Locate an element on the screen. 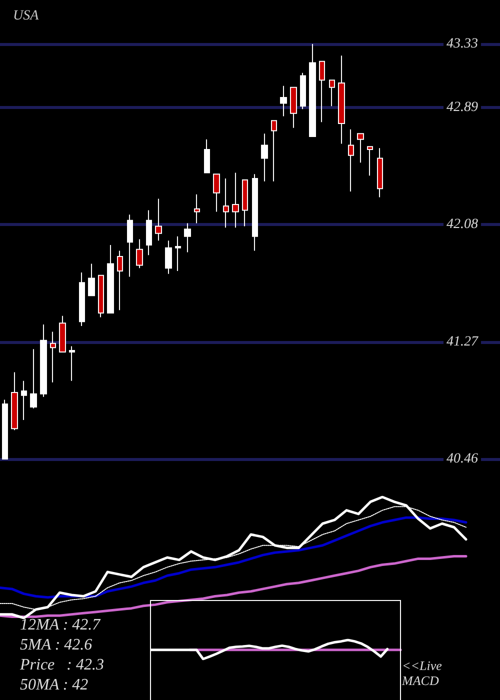 This screenshot has width=500, height=700. annotation: <<Live MACD is located at coordinates (423, 673).